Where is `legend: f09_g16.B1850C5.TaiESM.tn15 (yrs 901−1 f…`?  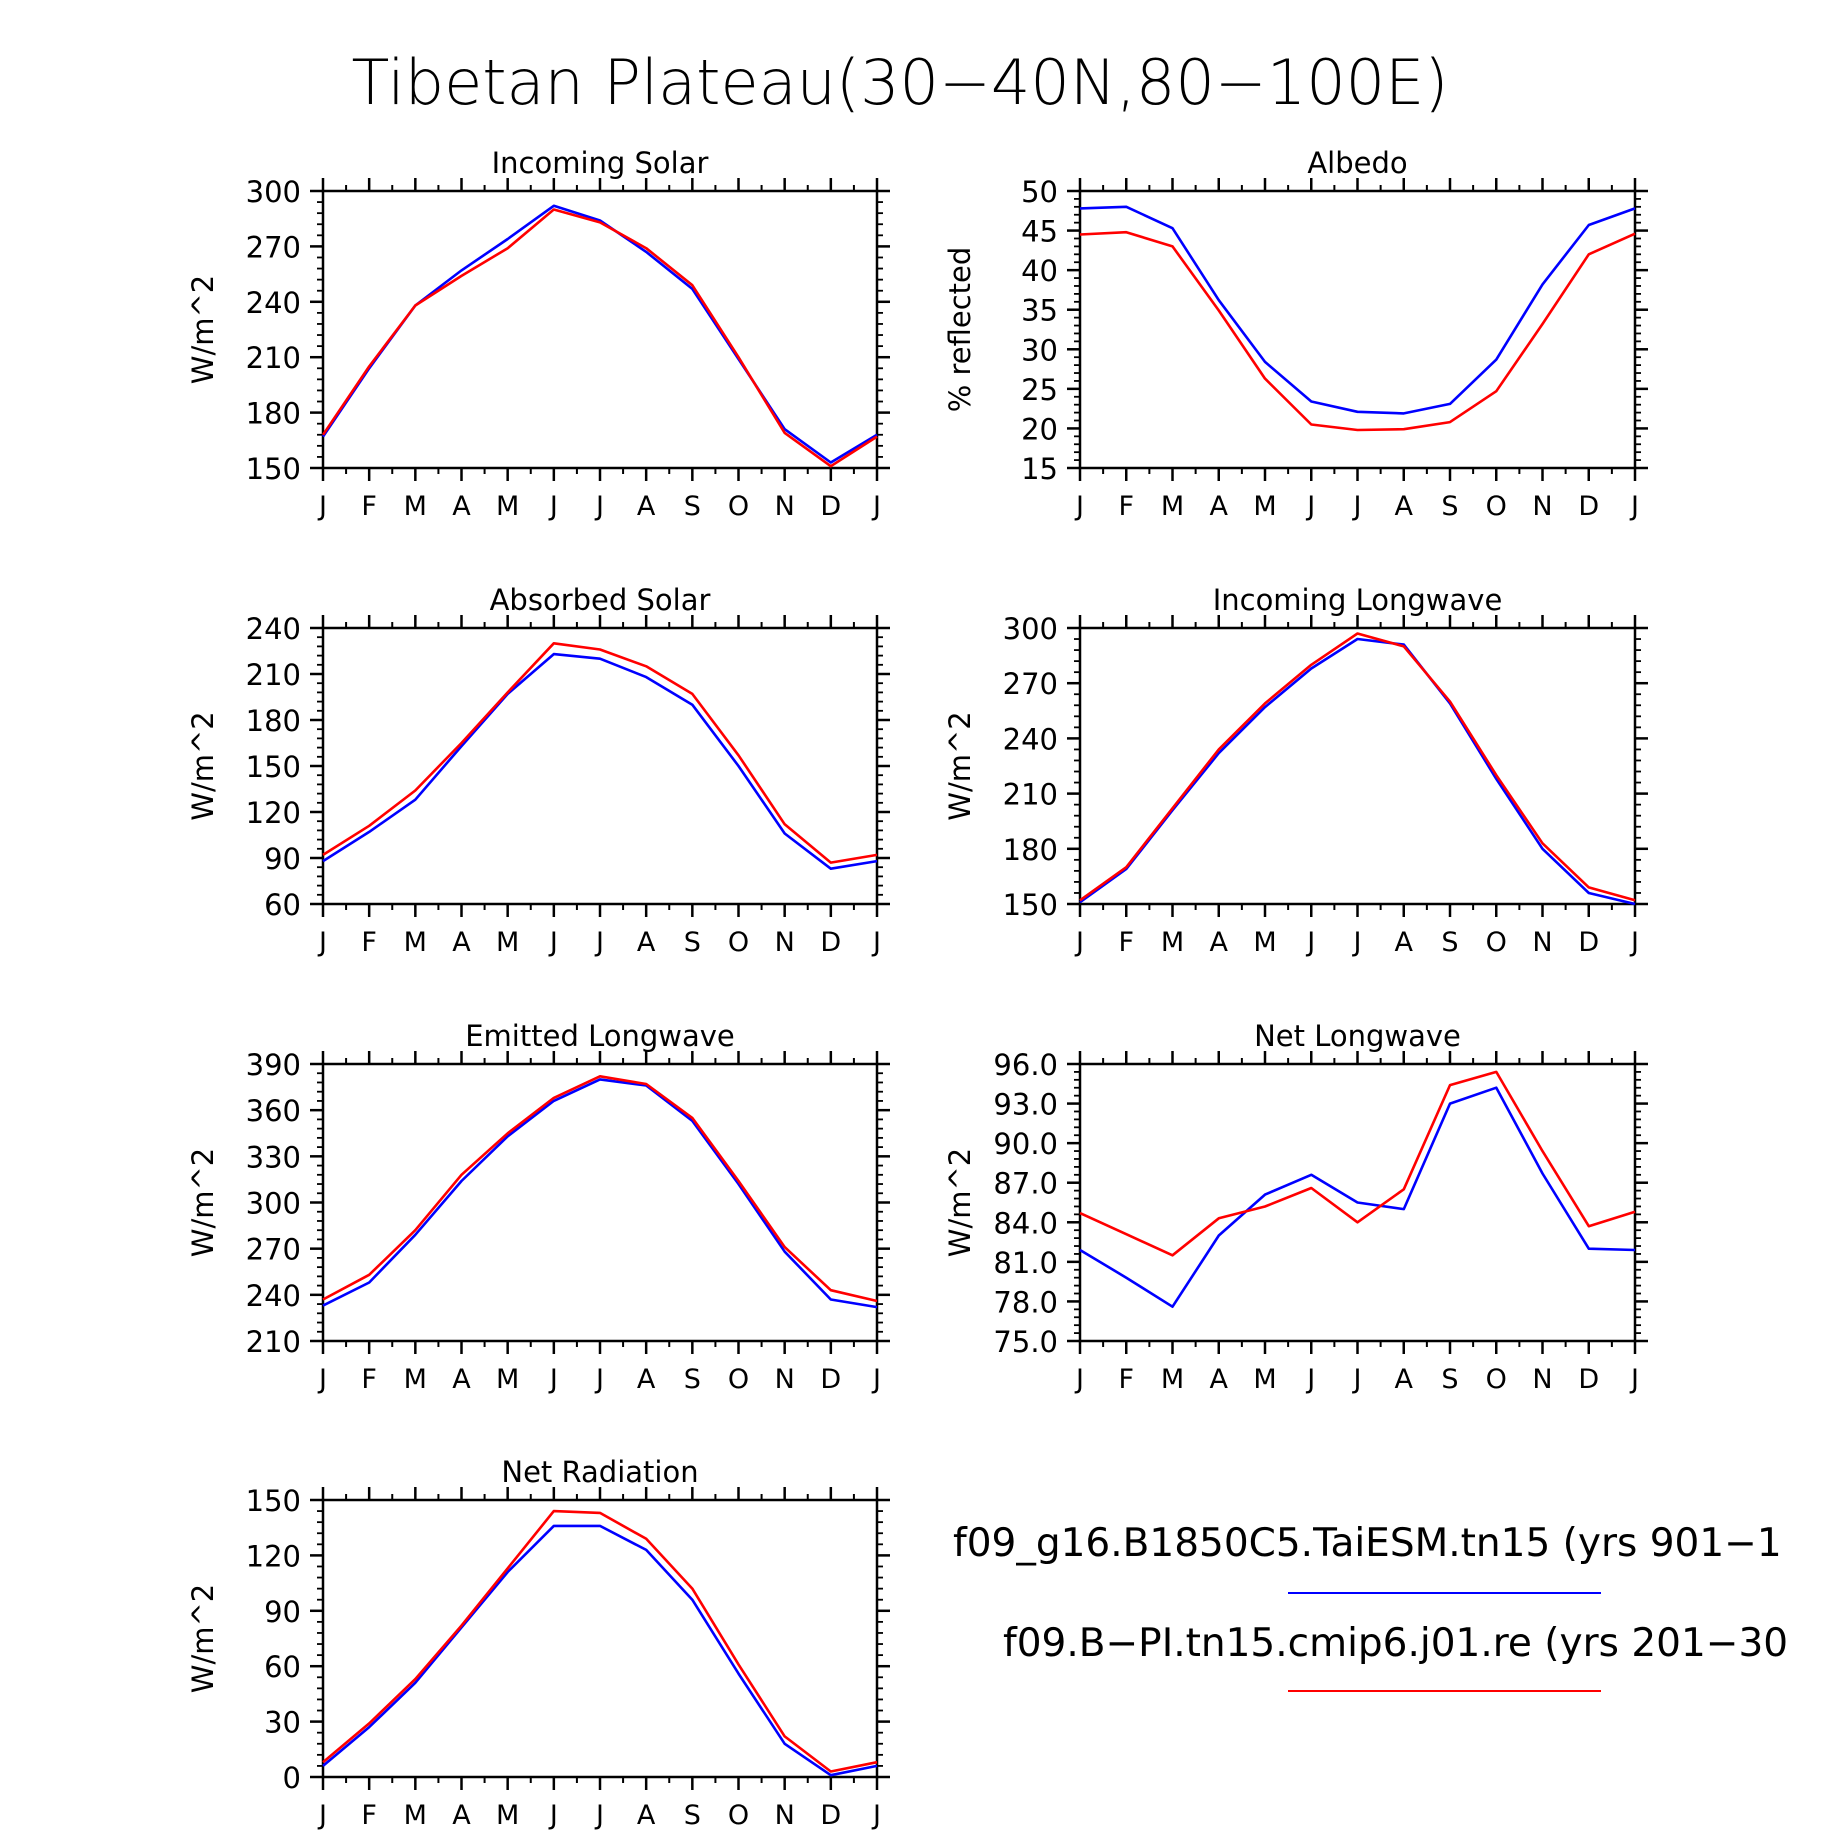 legend: f09_g16.B1850C5.TaiESM.tn15 (yrs 901−1 f… is located at coordinates (1370, 1606).